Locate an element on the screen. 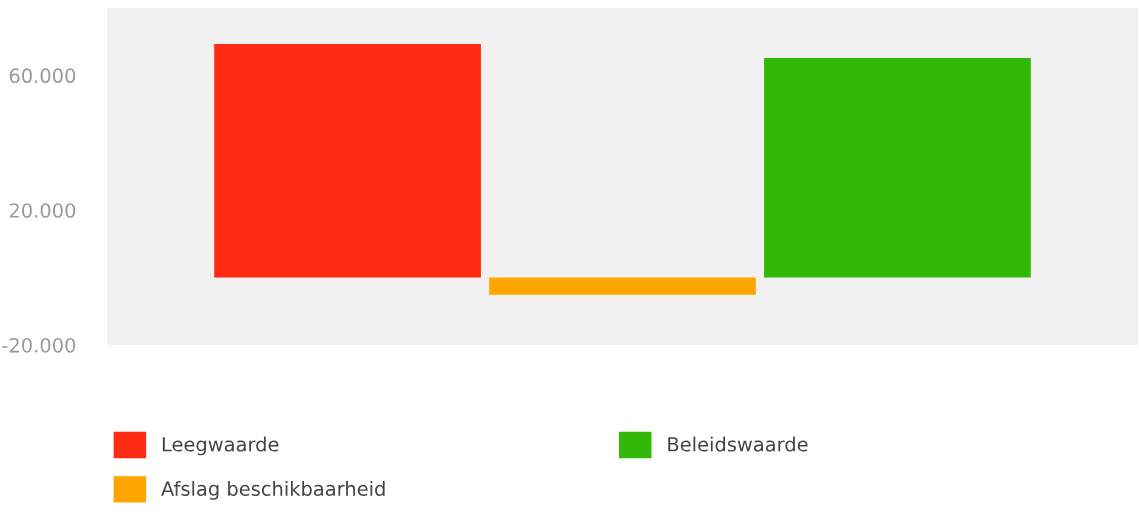 The width and height of the screenshot is (1139, 532). y-tick-label: 20.000 is located at coordinates (42, 210).